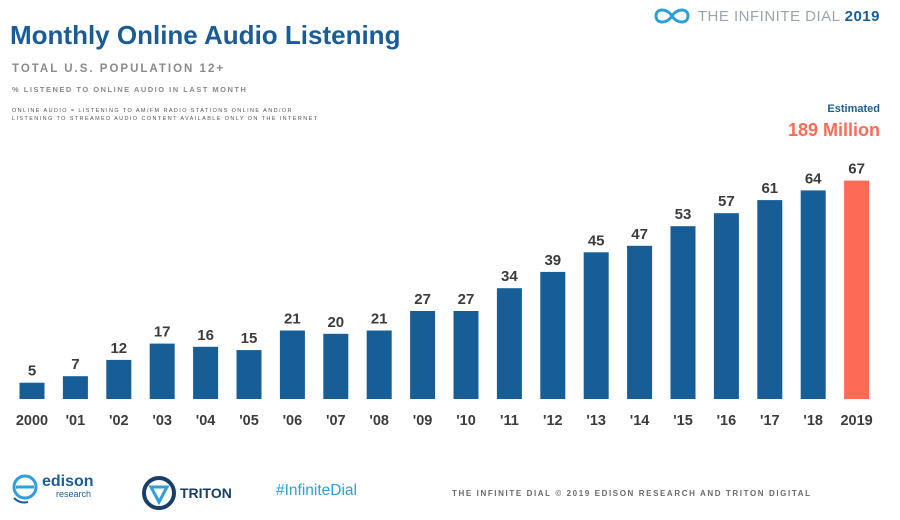 This screenshot has height=520, width=900. What do you see at coordinates (32, 371) in the screenshot?
I see `bar-value-label-0: 5` at bounding box center [32, 371].